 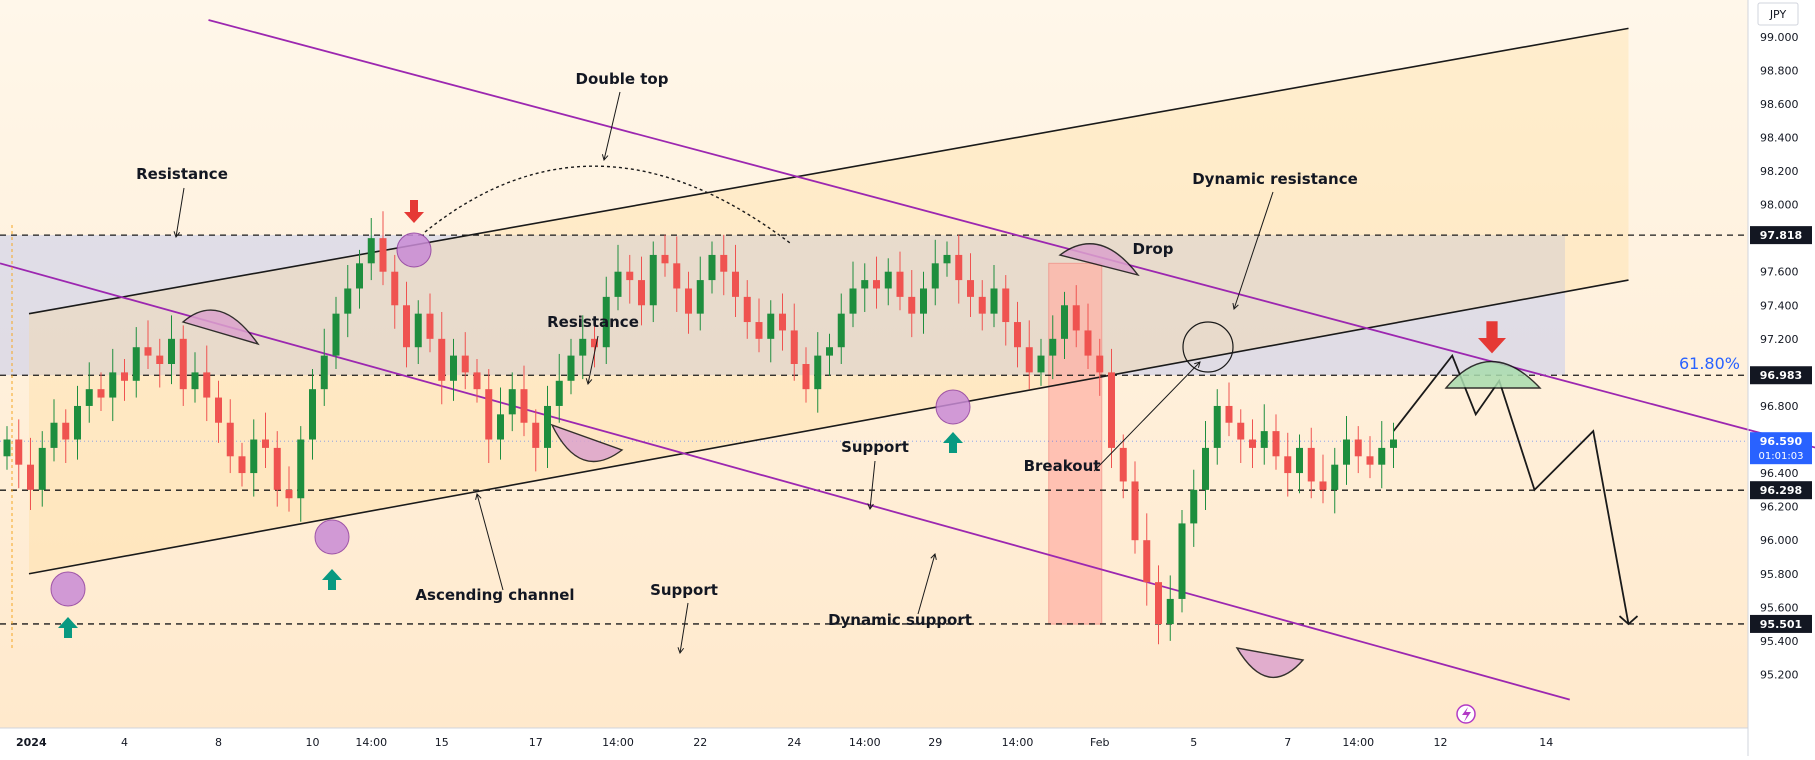 I want to click on annotation-label: Ascending channel, so click(x=494, y=595).